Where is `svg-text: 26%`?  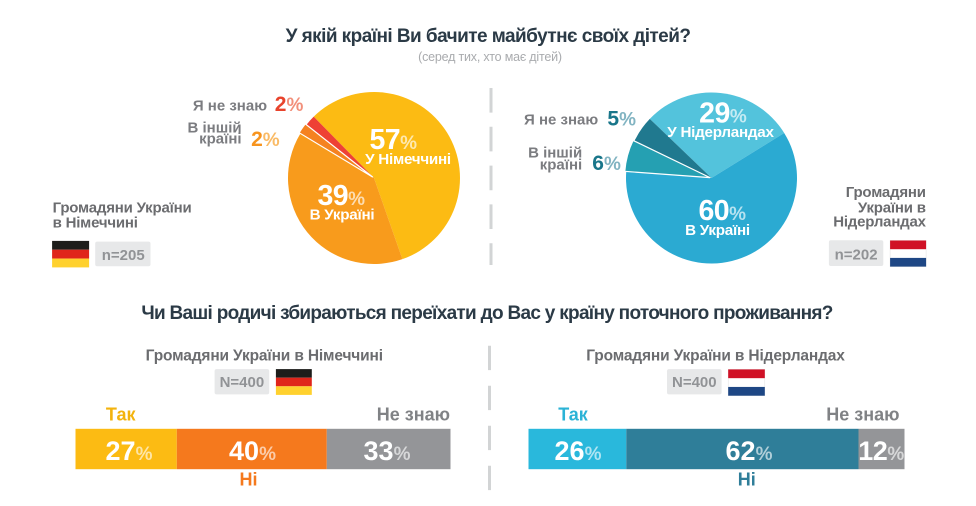
svg-text: 26% is located at coordinates (578, 451).